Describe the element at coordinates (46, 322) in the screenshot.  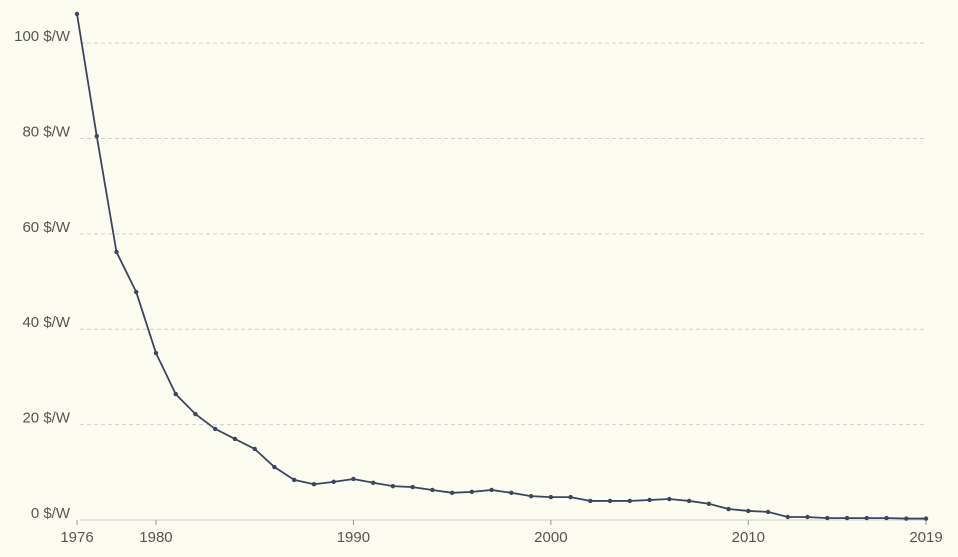
I see `y-tick-label: 40 $/W` at that location.